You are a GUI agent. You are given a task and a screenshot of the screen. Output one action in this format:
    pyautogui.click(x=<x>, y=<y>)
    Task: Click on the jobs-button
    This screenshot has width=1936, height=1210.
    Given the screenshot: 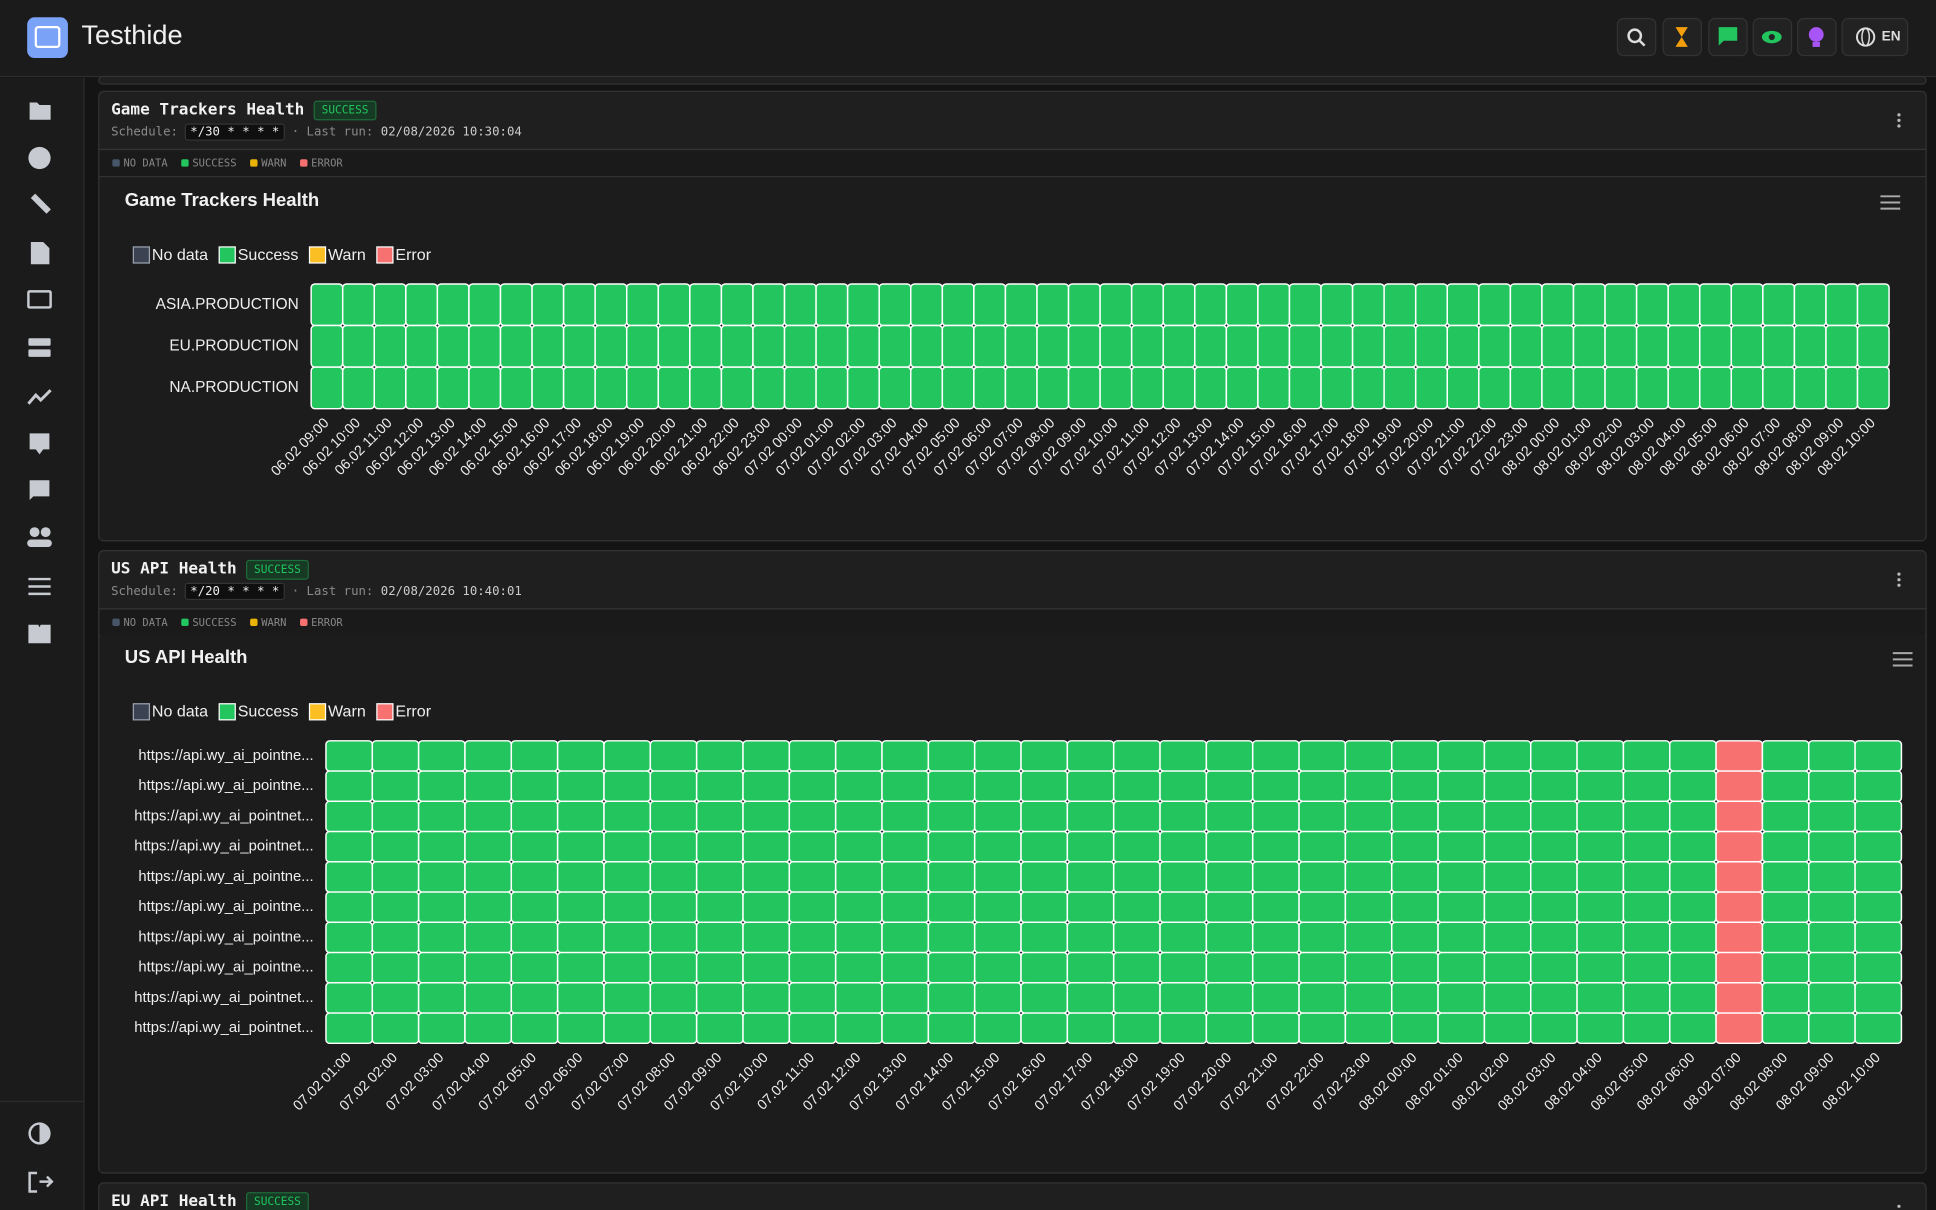 What is the action you would take?
    pyautogui.click(x=1682, y=37)
    